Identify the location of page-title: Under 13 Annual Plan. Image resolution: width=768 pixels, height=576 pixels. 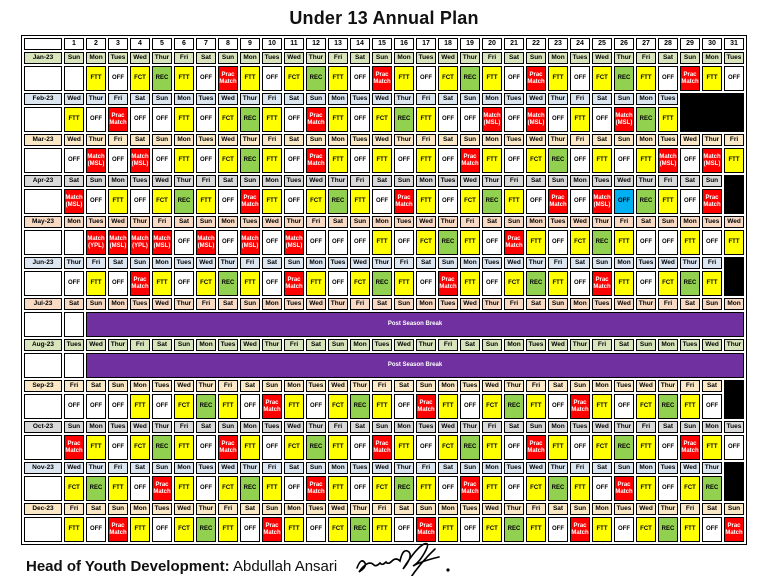
(384, 18).